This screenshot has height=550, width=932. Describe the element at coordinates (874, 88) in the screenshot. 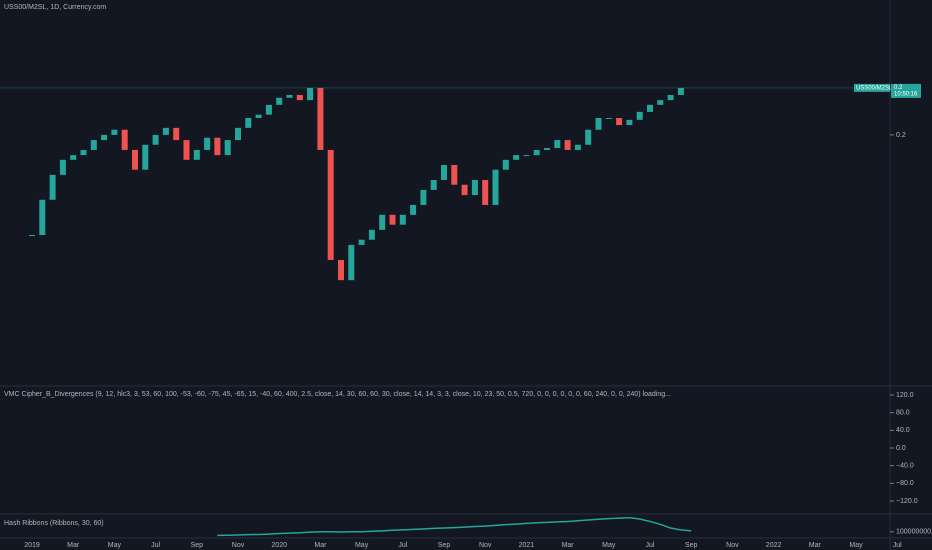

I see `symbol-badge-text: USS00/M2SL` at that location.